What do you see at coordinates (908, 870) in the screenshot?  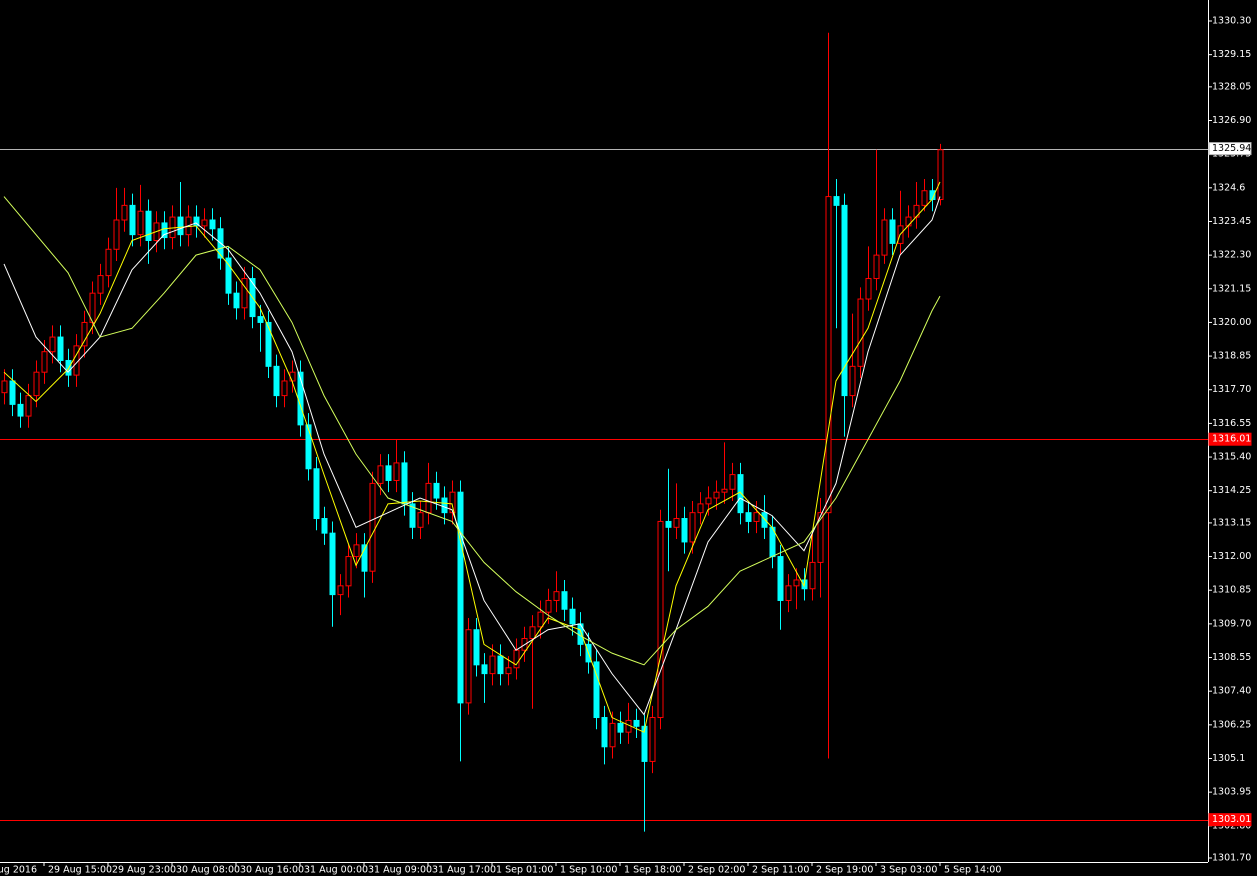 I see `x-tick-label: 3 Sep 03:00` at bounding box center [908, 870].